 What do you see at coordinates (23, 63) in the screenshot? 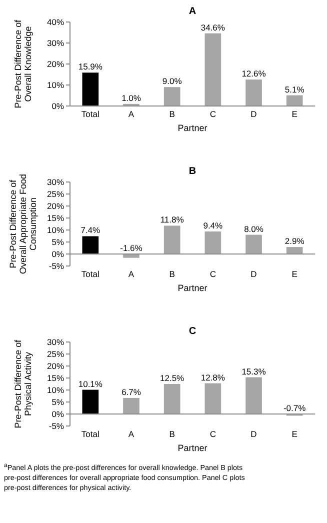
I see `y-axis-title: Pre-Post Difference of Overall Knowledge` at bounding box center [23, 63].